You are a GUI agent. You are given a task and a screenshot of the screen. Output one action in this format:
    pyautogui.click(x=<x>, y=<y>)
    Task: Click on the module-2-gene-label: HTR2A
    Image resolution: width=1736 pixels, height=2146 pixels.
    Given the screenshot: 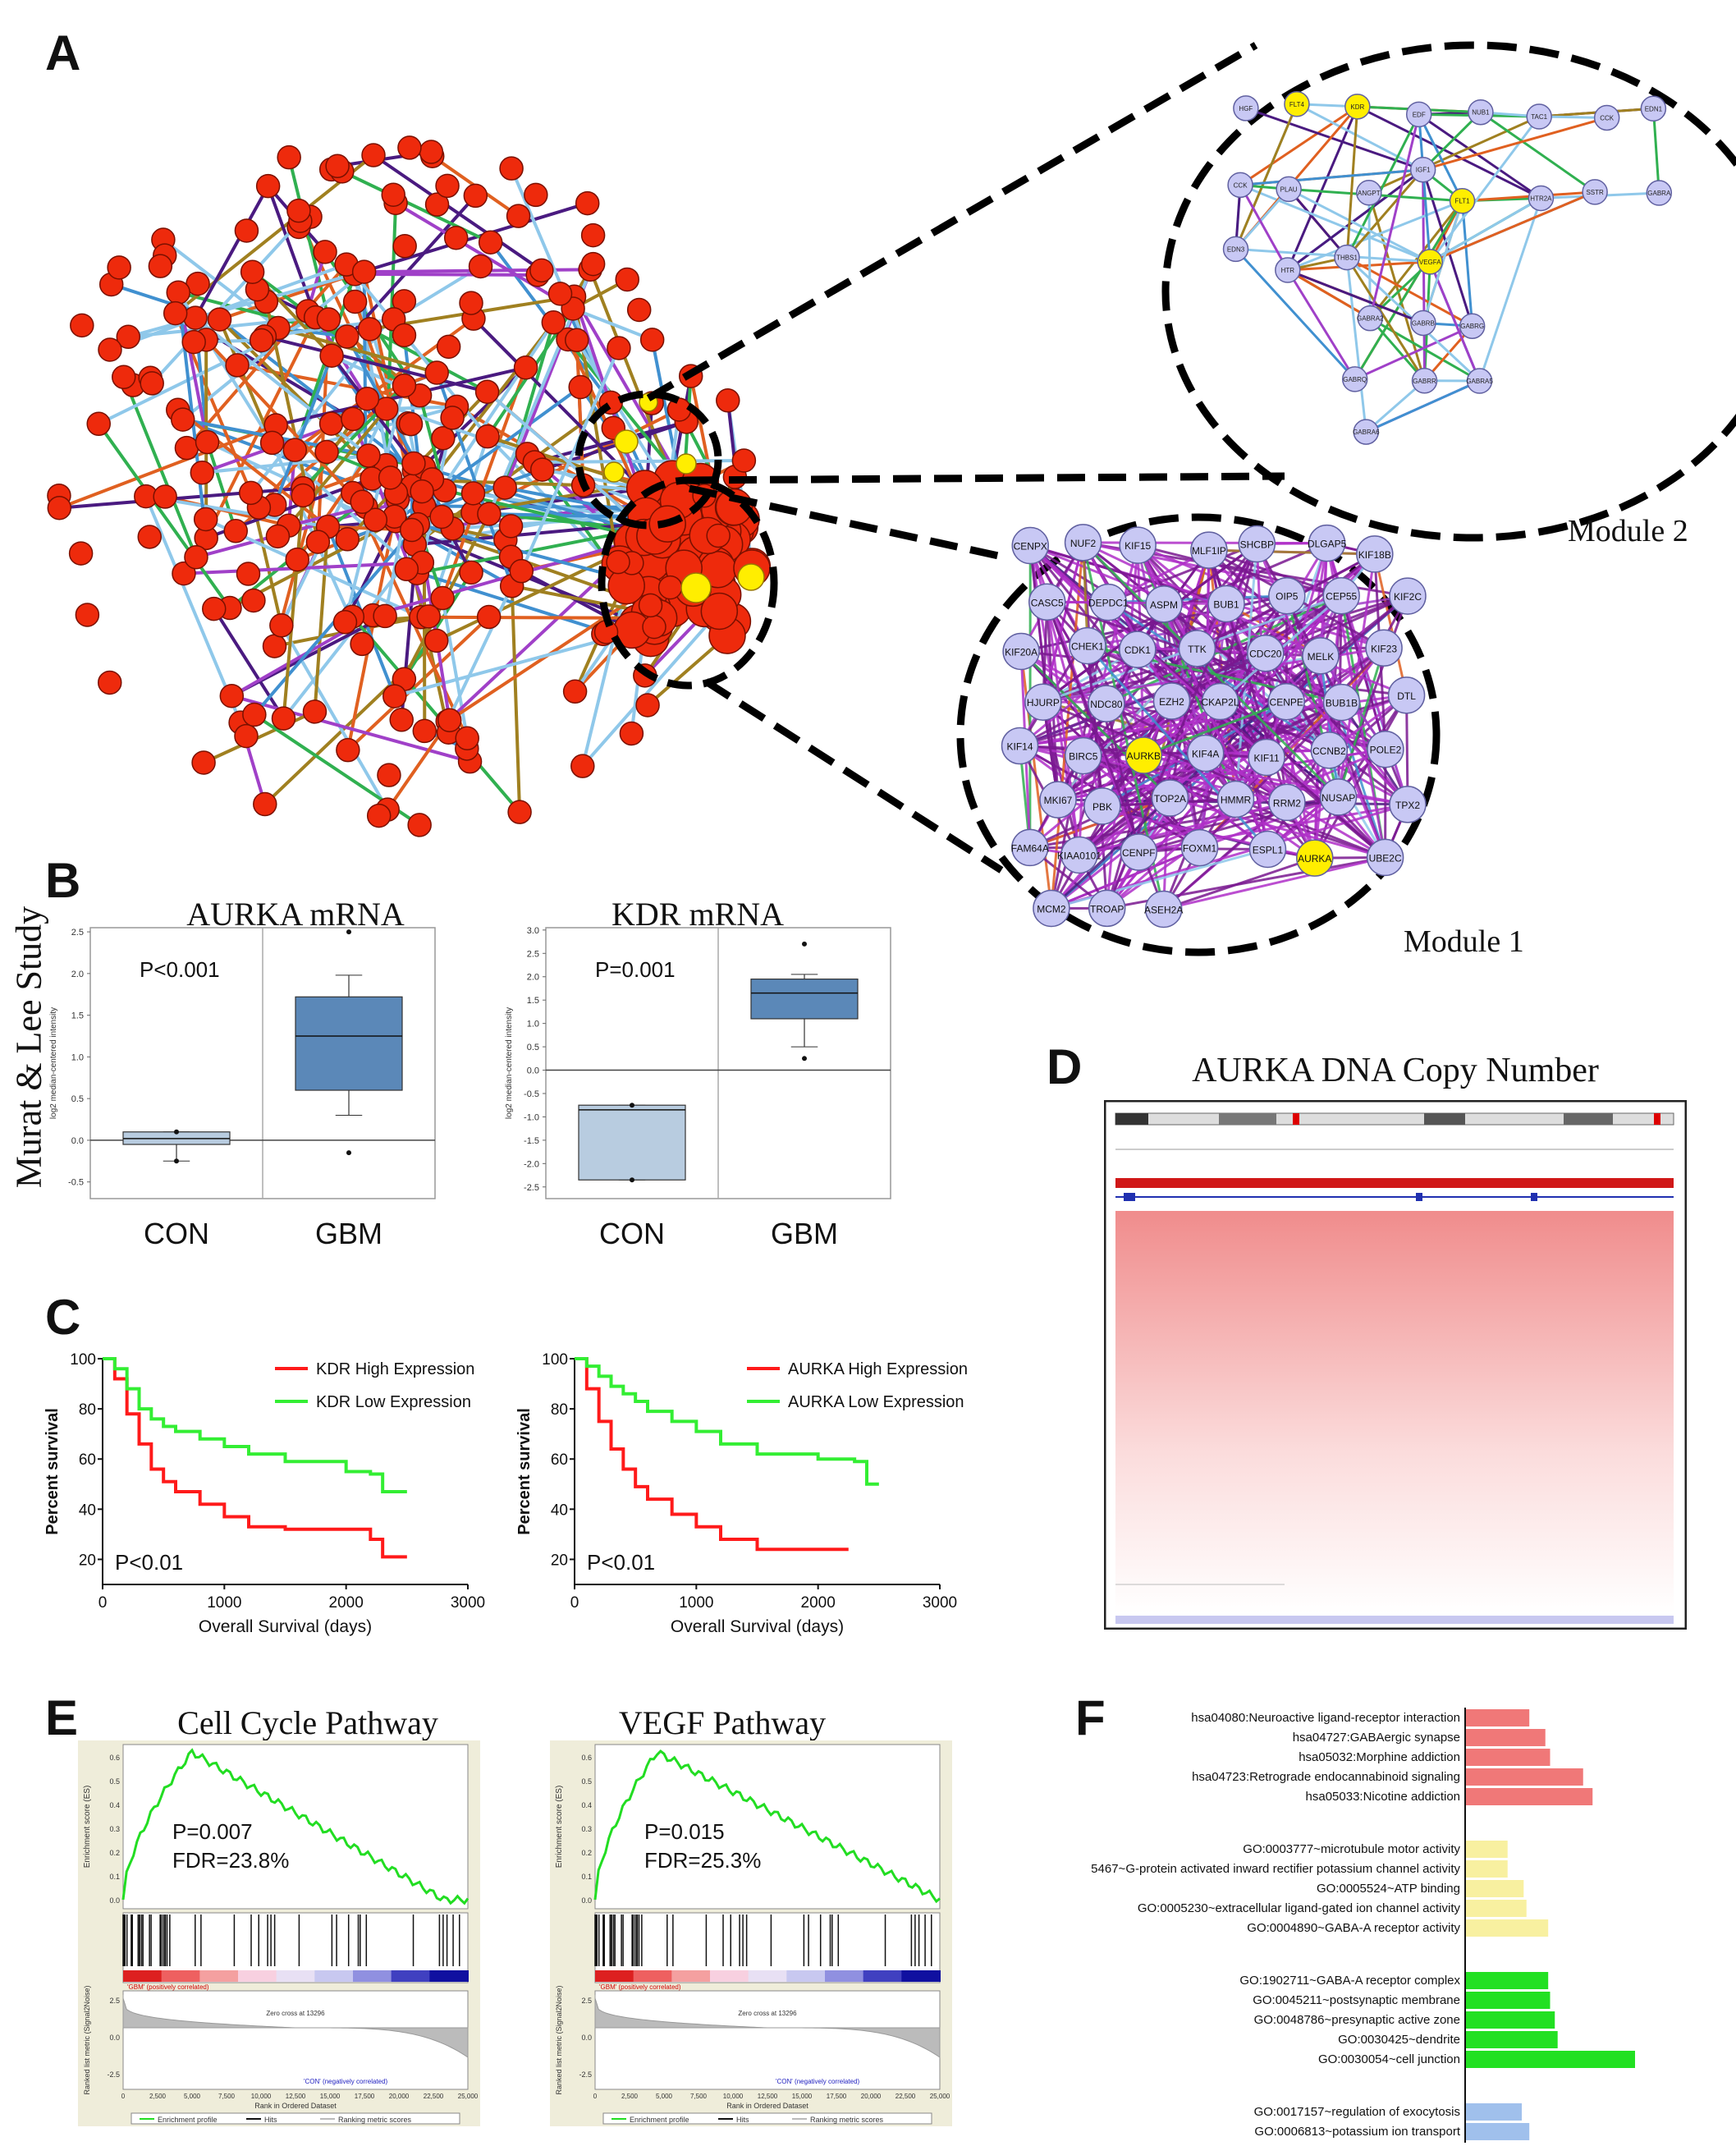 What is the action you would take?
    pyautogui.click(x=1541, y=198)
    